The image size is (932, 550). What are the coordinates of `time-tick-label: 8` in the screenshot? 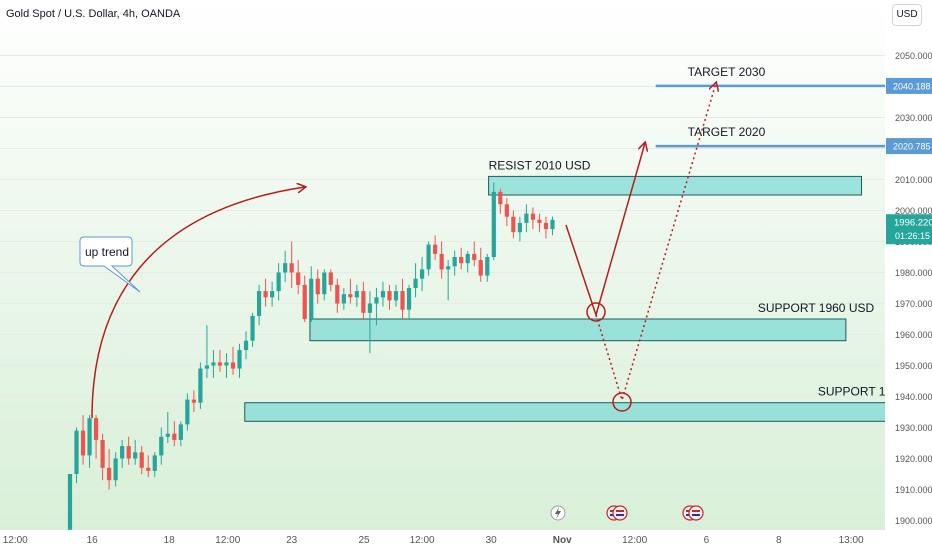 It's located at (779, 540).